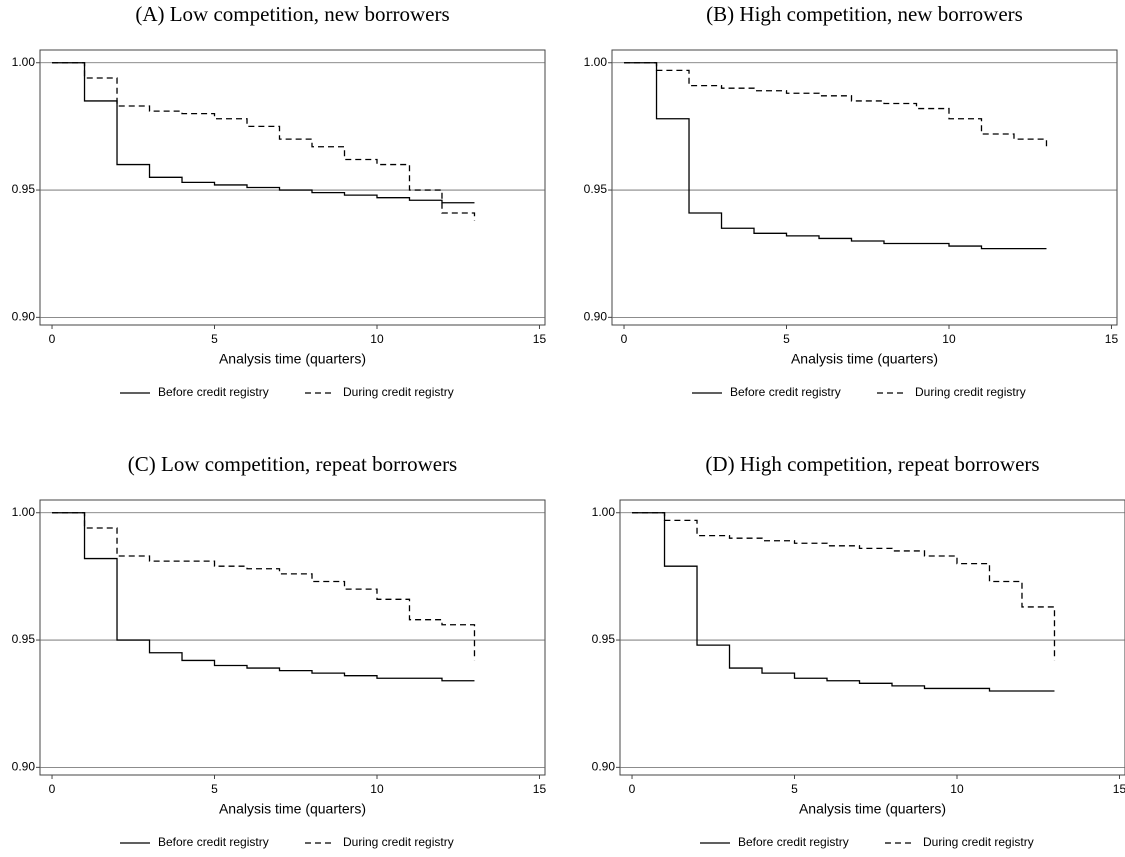  I want to click on panel-title: (B) High competition, new borrowers, so click(864, 14).